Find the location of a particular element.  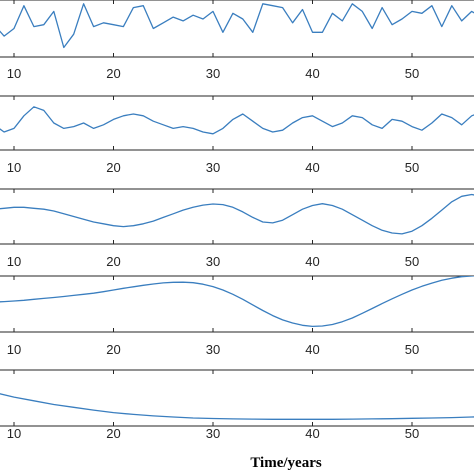

panel-4-series-line is located at coordinates (237, 302).